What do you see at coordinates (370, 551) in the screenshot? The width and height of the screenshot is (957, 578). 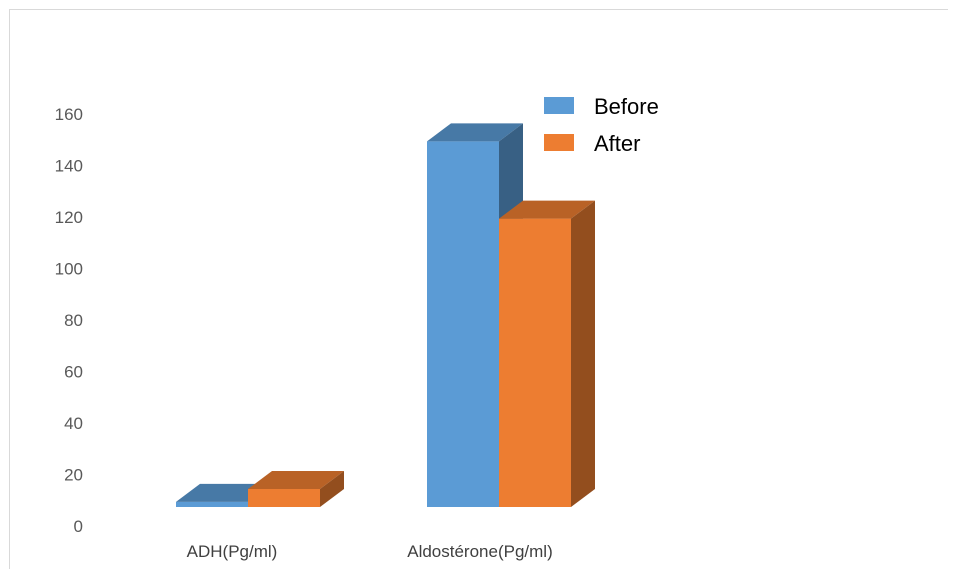 I see `x-axis: ADH(Pg/ml) Aldostérone(Pg/ml)` at bounding box center [370, 551].